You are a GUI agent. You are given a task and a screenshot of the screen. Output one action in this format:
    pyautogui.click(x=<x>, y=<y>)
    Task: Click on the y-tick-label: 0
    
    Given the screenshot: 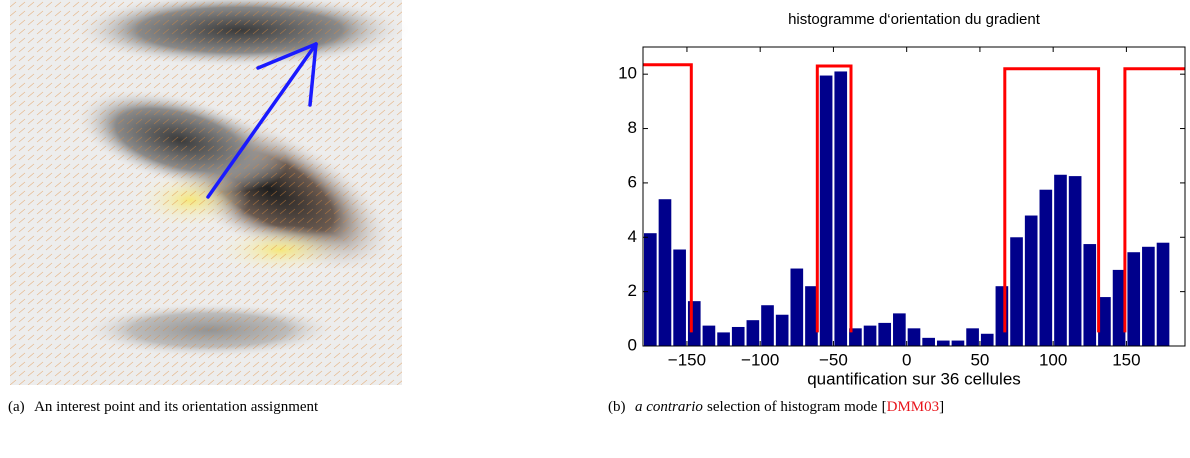 What is the action you would take?
    pyautogui.click(x=632, y=344)
    